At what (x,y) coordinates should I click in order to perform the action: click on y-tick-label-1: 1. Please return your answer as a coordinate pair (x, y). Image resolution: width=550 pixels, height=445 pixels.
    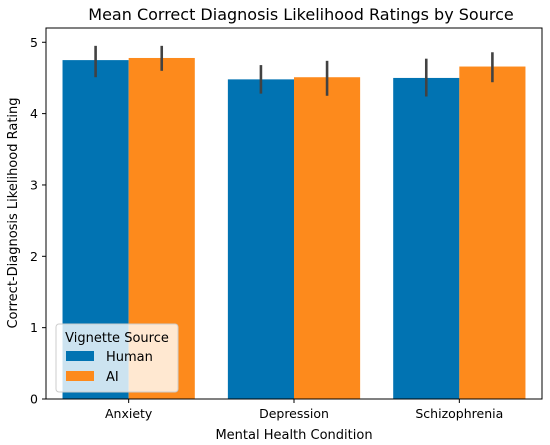
    Looking at the image, I should click on (34, 327).